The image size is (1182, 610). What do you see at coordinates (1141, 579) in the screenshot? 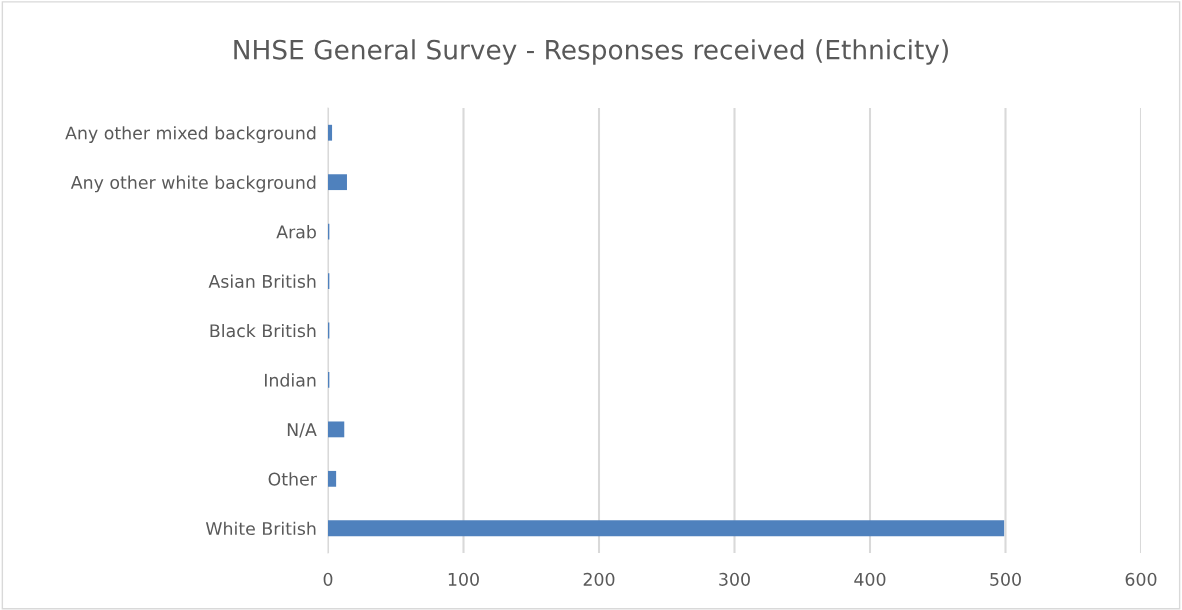
I see `x-tick-label: 600` at bounding box center [1141, 579].